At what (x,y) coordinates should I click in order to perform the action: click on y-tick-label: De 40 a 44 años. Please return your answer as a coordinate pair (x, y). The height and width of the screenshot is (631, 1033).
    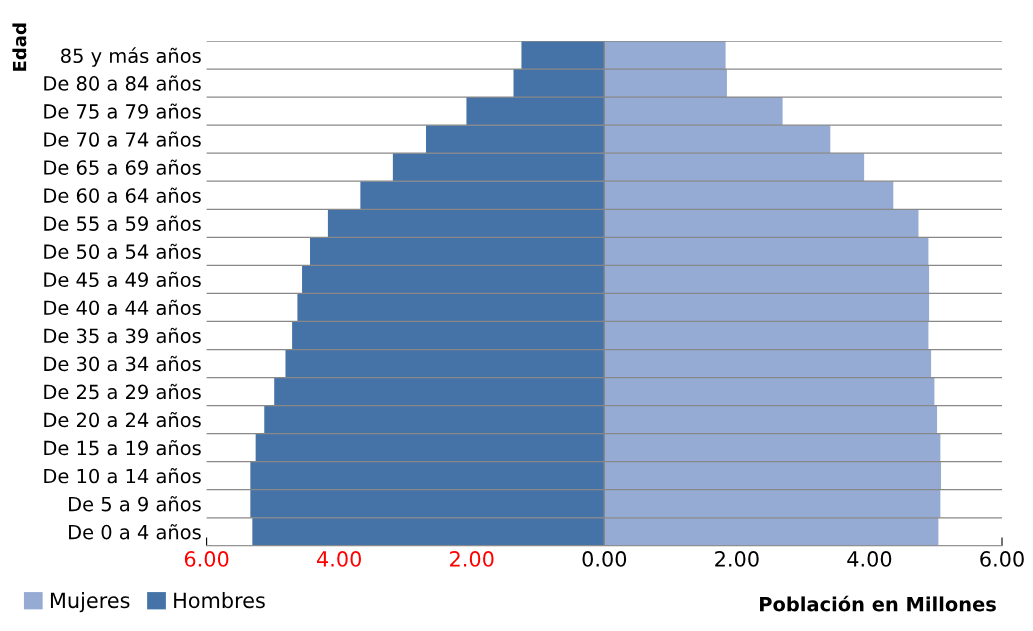
    Looking at the image, I should click on (122, 307).